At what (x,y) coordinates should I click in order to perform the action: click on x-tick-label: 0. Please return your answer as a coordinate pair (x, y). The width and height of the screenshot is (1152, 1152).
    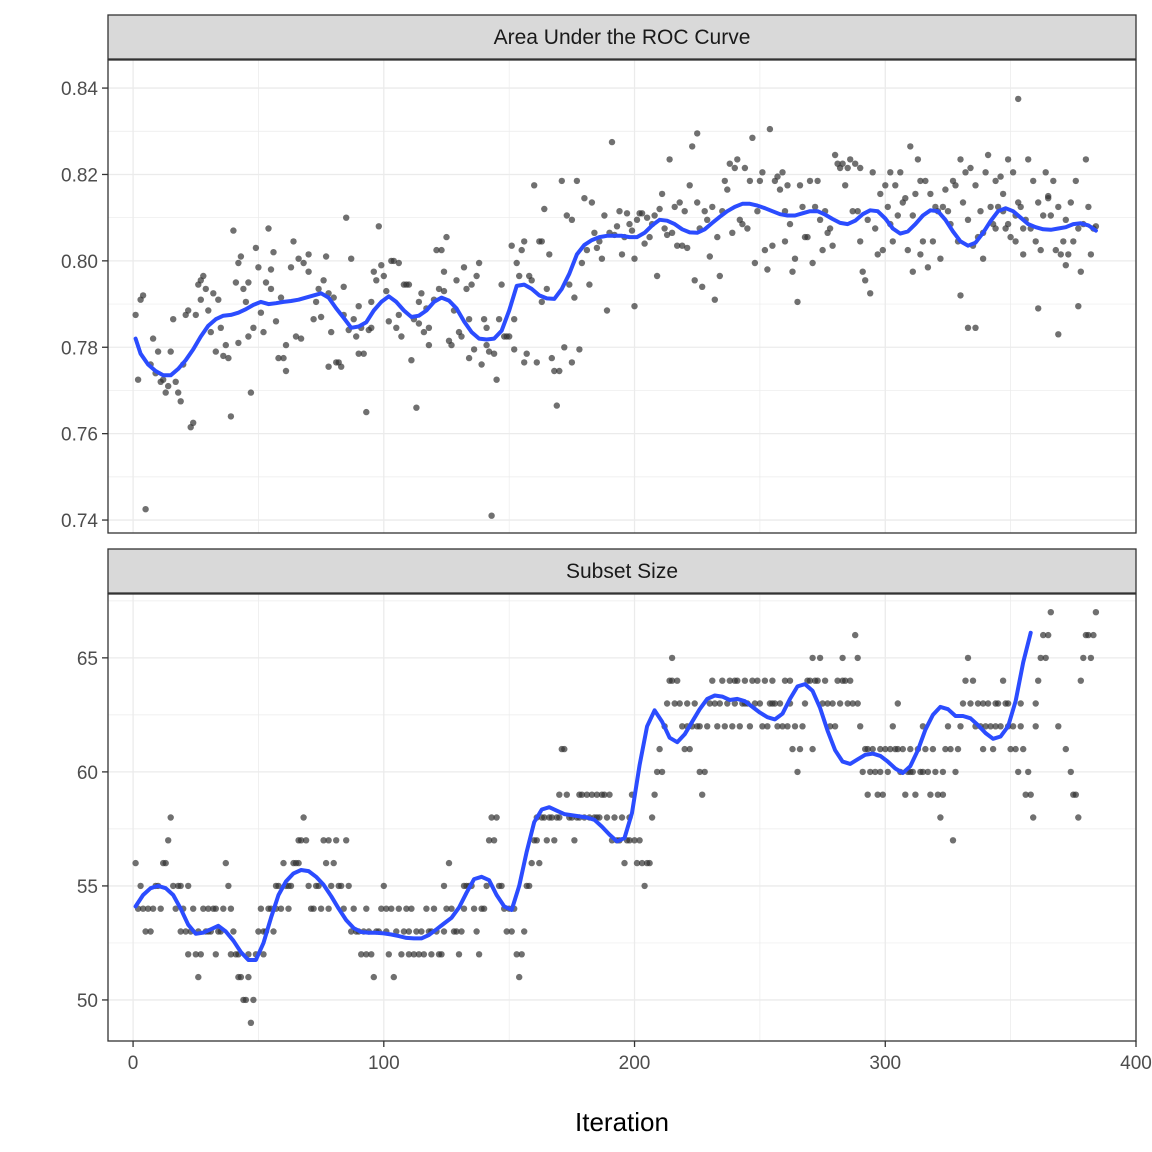
    Looking at the image, I should click on (133, 1063).